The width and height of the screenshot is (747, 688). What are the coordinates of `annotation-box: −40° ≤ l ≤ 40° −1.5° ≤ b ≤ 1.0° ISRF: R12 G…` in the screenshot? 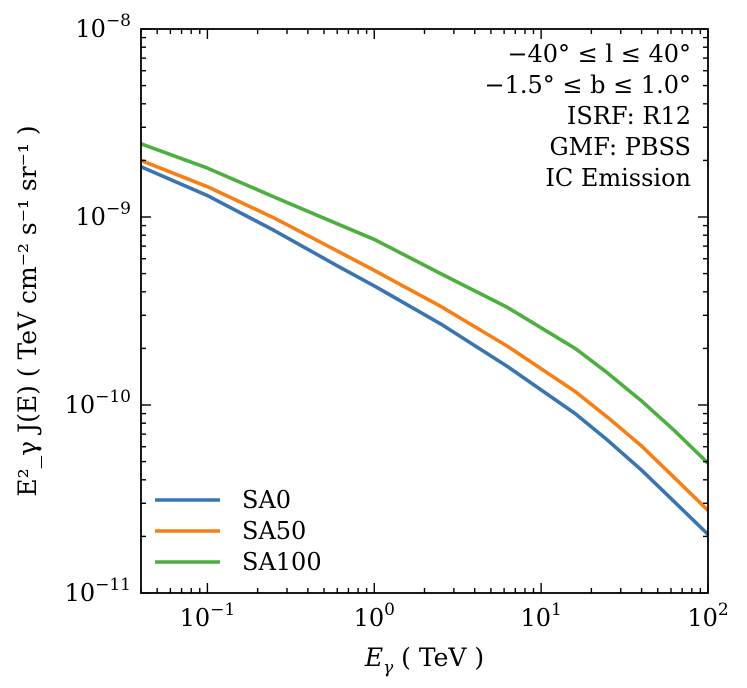 It's located at (587, 116).